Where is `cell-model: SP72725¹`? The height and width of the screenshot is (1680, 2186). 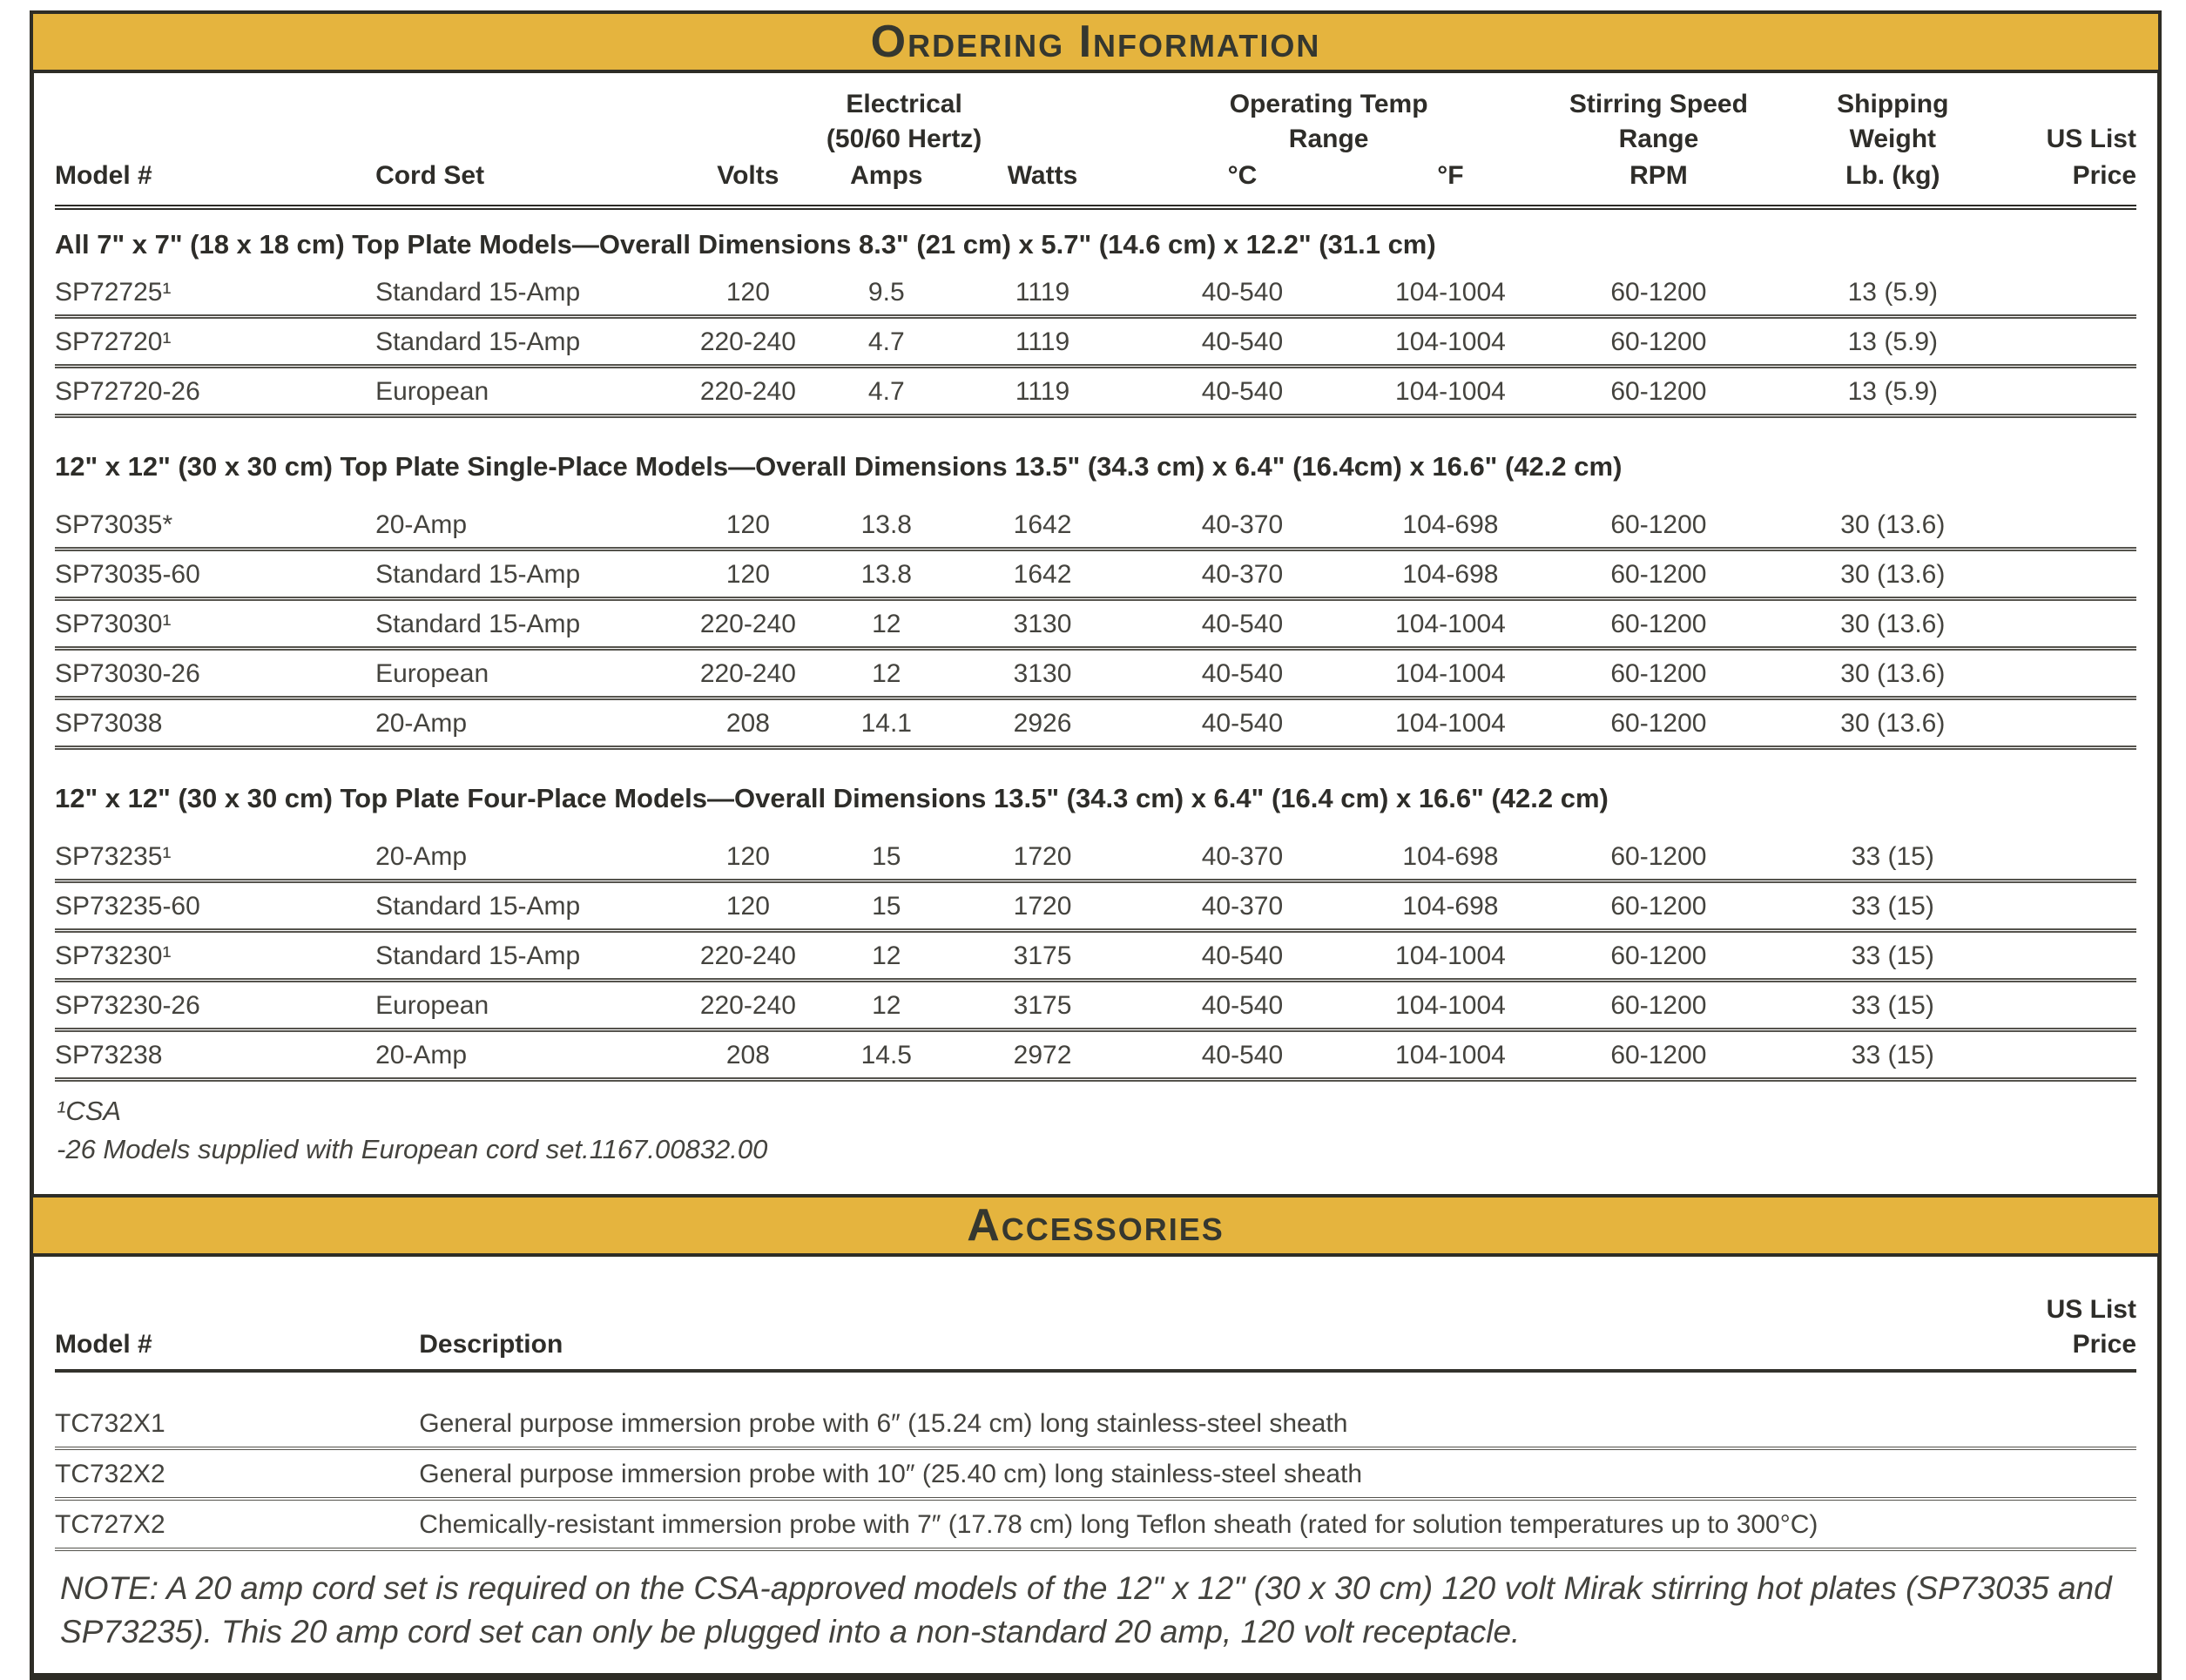 cell-model: SP72725¹ is located at coordinates (215, 293).